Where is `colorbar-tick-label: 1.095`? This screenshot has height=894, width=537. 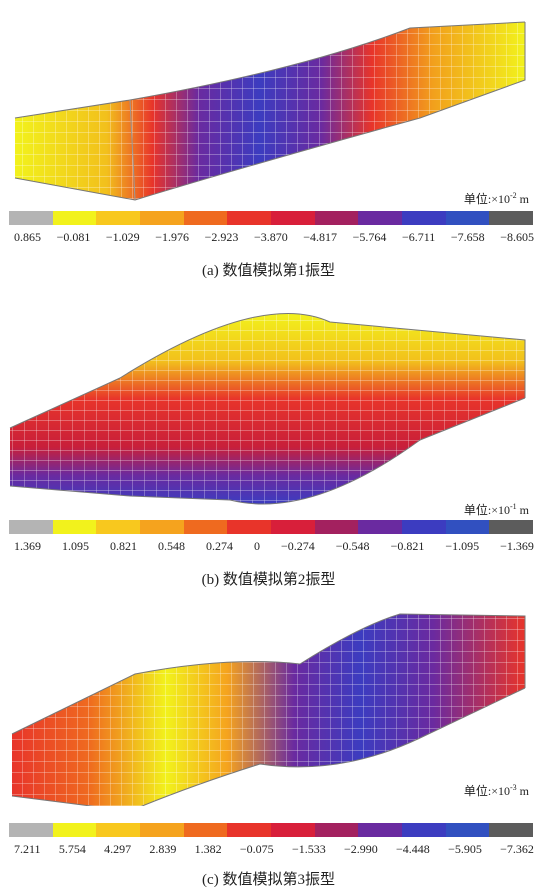
colorbar-tick-label: 1.095 is located at coordinates (75, 546).